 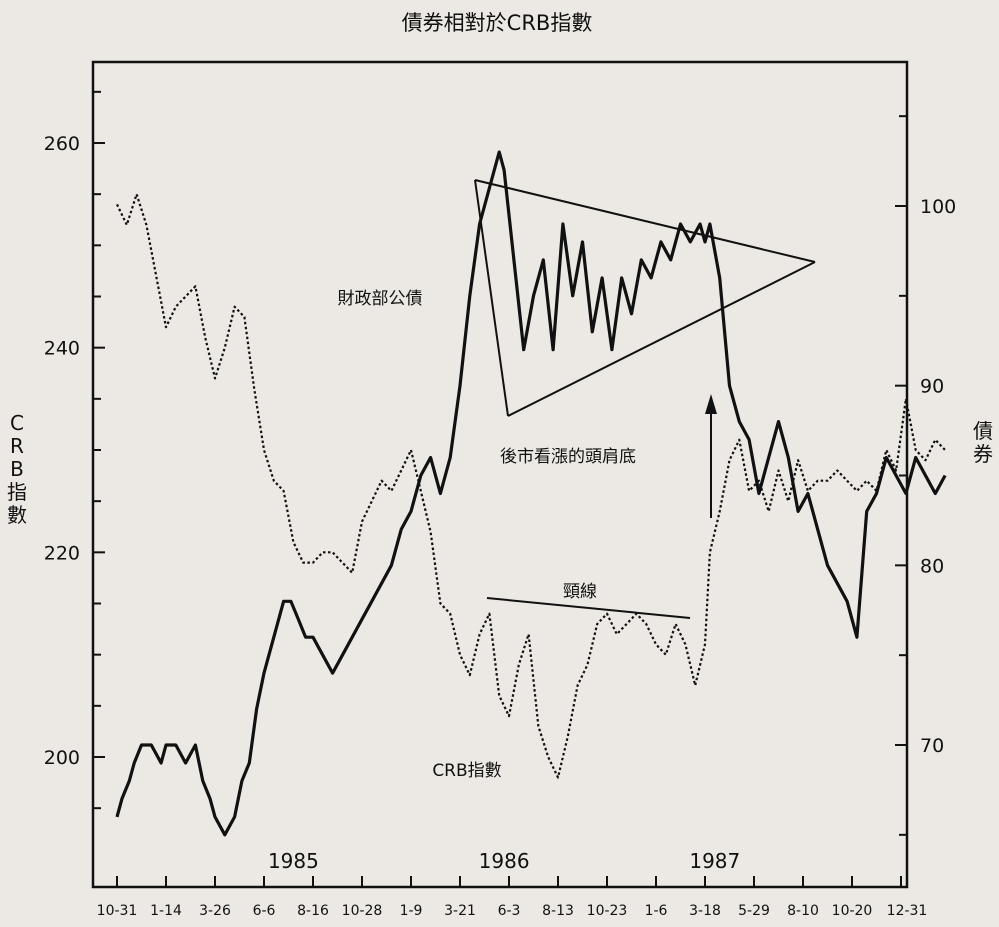 What do you see at coordinates (938, 207) in the screenshot?
I see `right-tick-label: 100` at bounding box center [938, 207].